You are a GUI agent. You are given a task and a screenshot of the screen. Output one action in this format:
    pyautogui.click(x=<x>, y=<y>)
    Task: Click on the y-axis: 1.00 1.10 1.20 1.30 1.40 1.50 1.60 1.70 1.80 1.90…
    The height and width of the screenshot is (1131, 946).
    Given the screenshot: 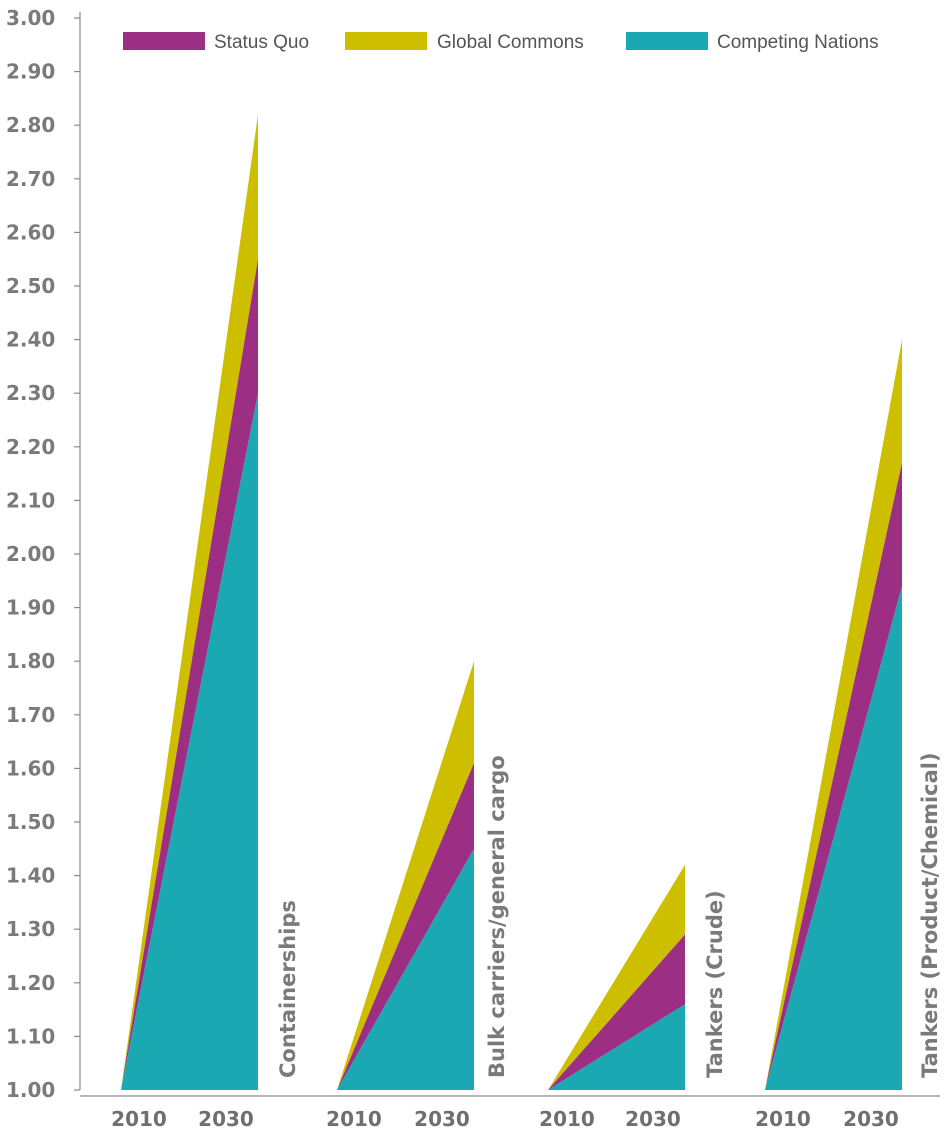 What is the action you would take?
    pyautogui.click(x=43, y=554)
    